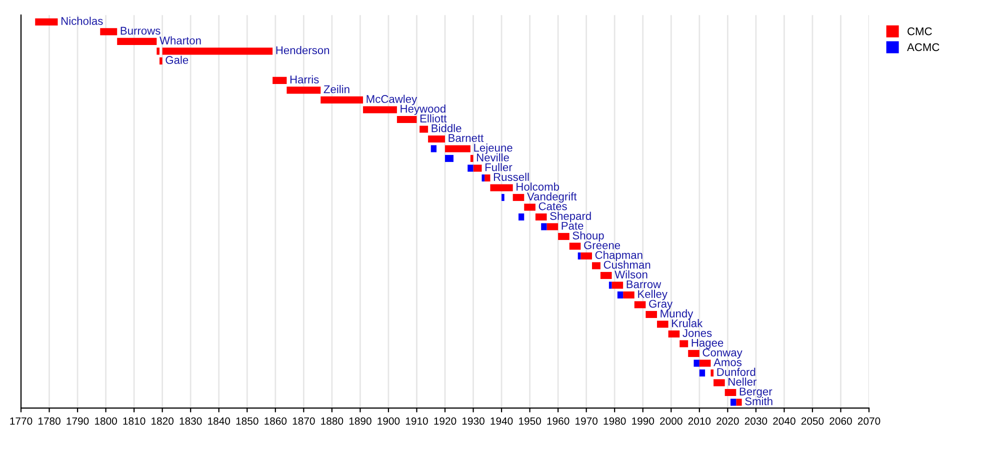  What do you see at coordinates (618, 256) in the screenshot?
I see `y-tick-label: Chapman` at bounding box center [618, 256].